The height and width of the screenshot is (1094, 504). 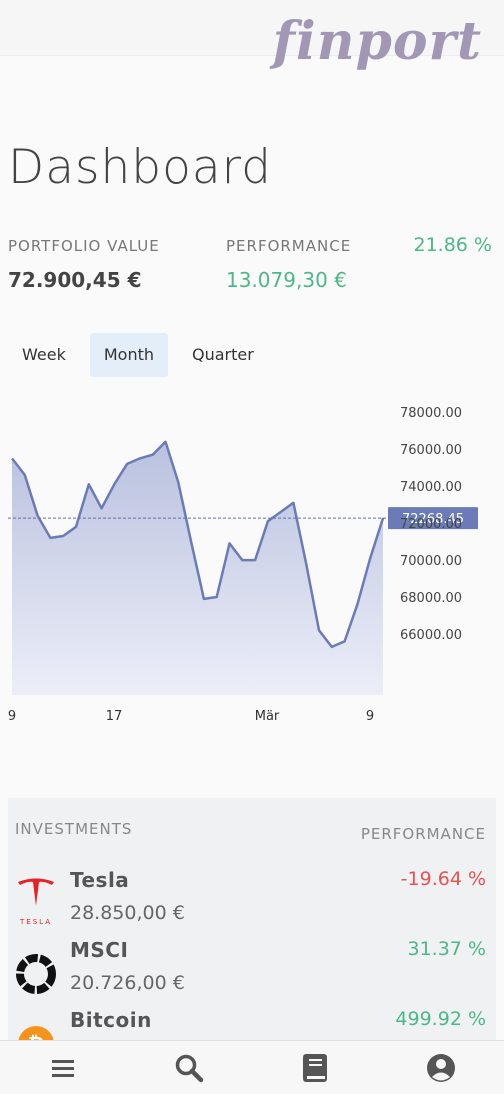 What do you see at coordinates (198, 544) in the screenshot?
I see `chart-line` at bounding box center [198, 544].